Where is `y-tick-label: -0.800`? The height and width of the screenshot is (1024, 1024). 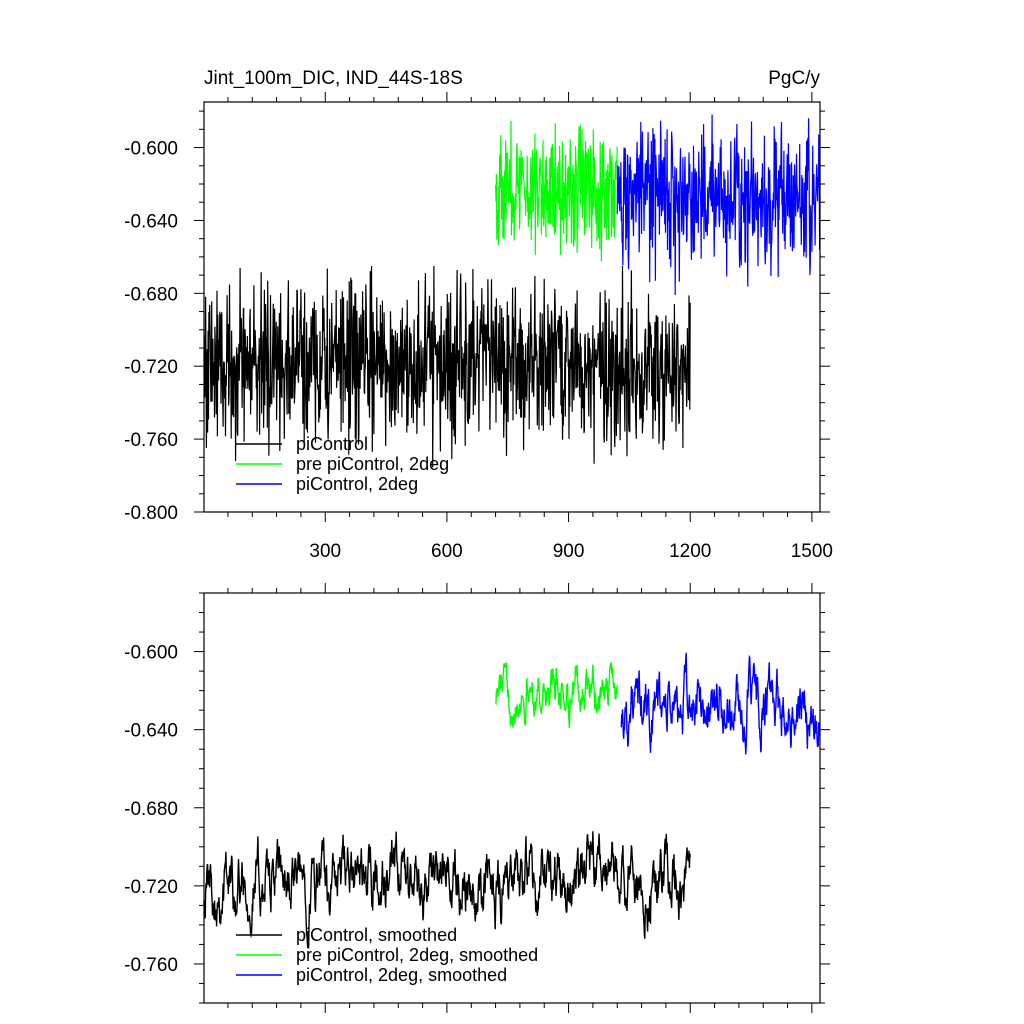
y-tick-label: -0.800 is located at coordinates (151, 513).